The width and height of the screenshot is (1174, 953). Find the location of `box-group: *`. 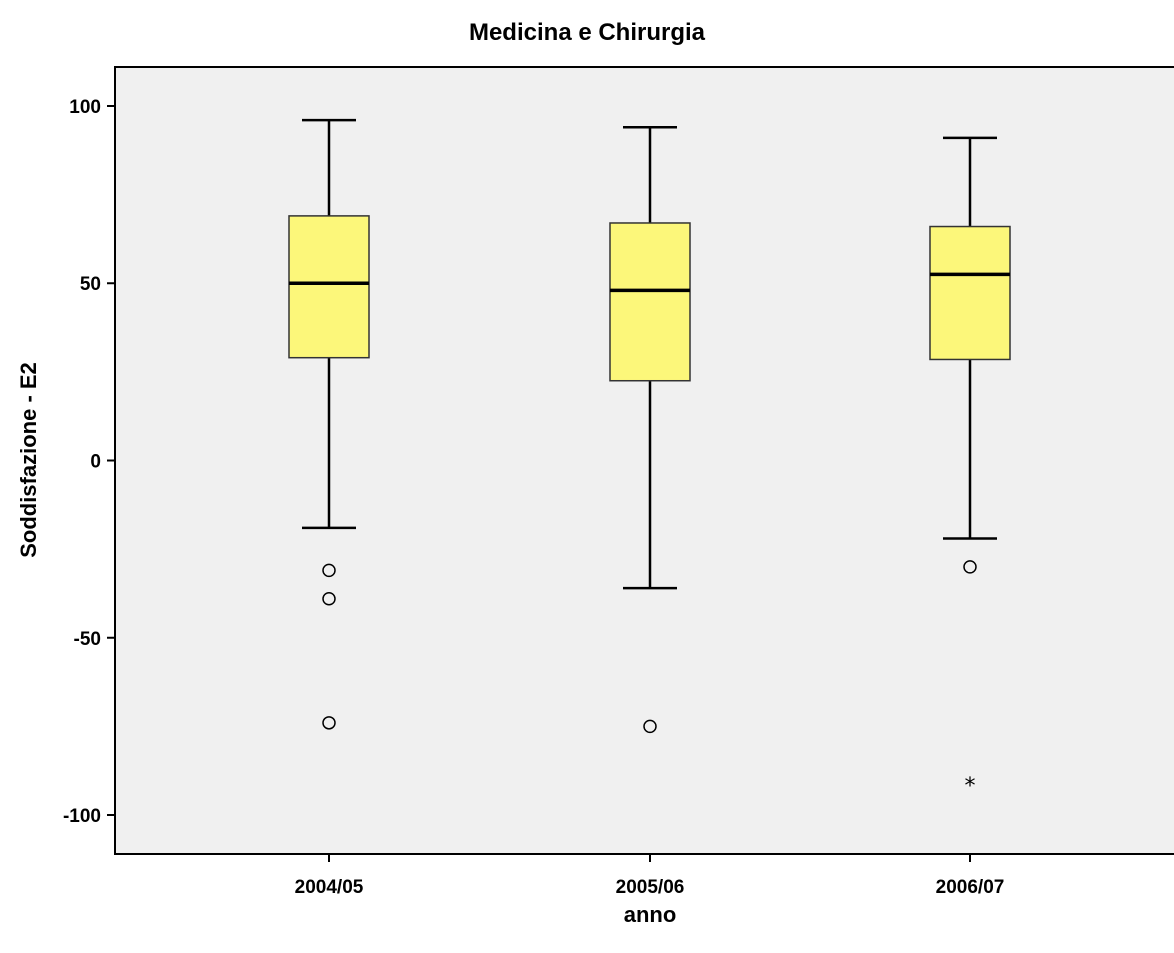

box-group: * is located at coordinates (970, 467).